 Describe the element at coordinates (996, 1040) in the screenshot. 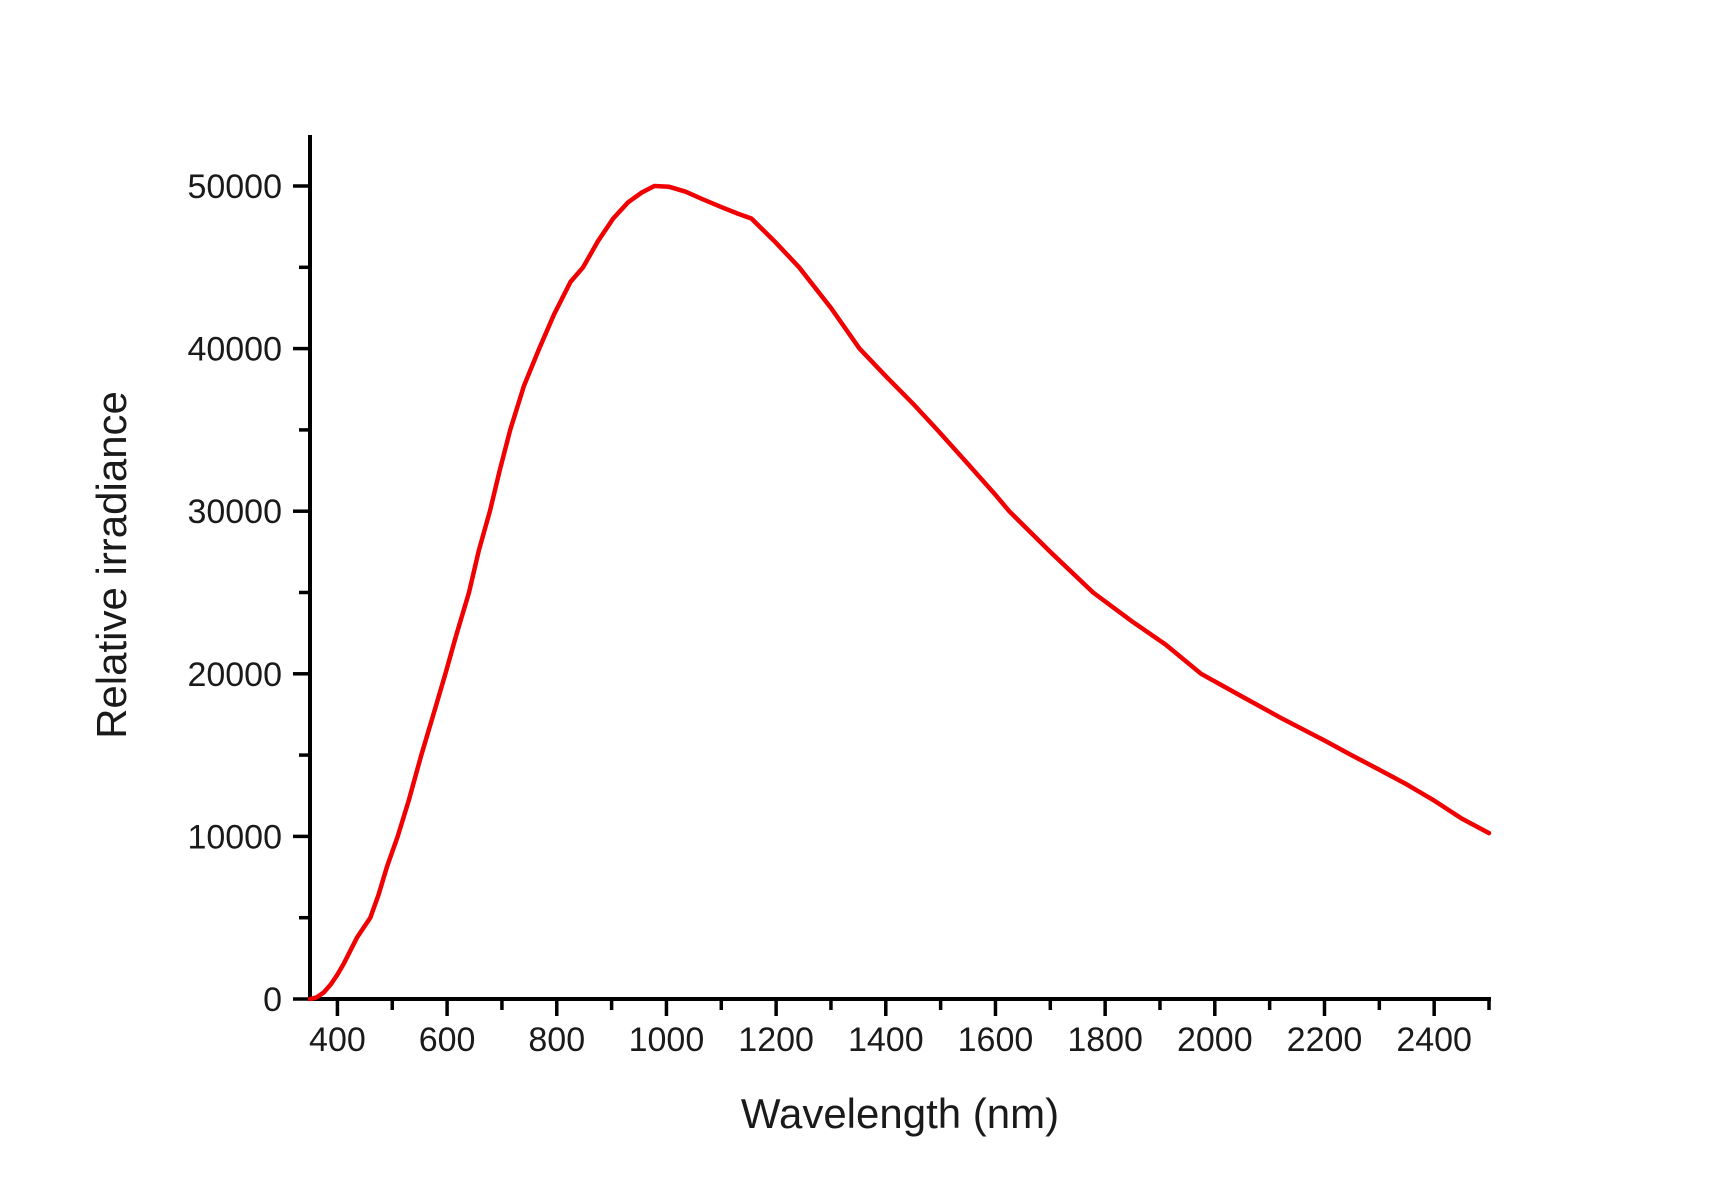

I see `x-tick-label: 1600` at that location.